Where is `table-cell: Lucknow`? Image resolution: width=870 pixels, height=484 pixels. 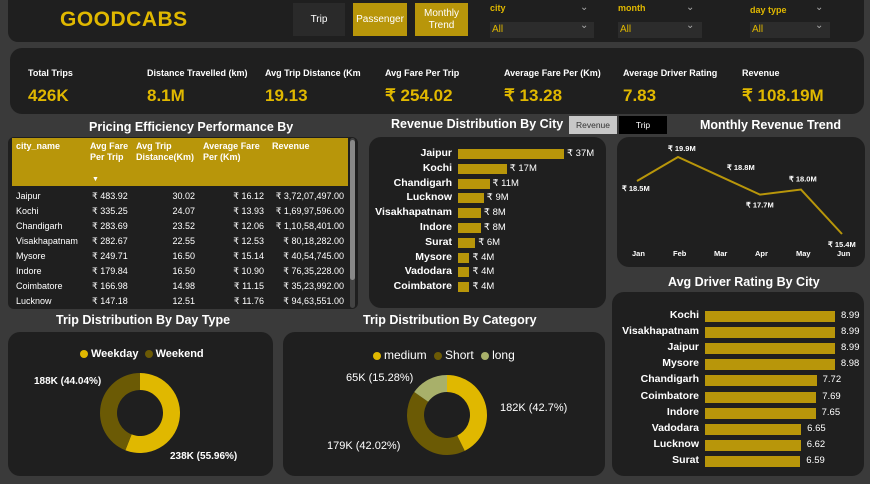
table-cell: Lucknow is located at coordinates (34, 301).